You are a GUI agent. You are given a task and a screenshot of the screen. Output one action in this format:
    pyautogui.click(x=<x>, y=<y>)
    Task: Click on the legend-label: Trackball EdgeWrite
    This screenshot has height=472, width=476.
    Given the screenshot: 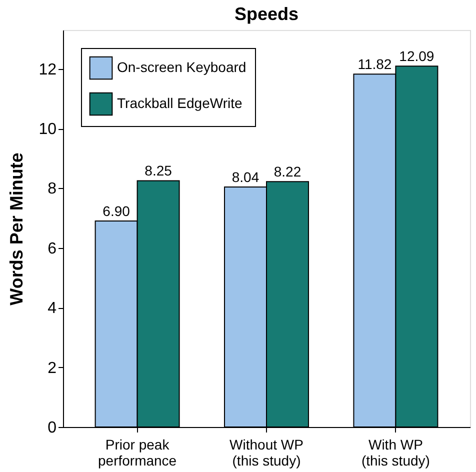 What is the action you would take?
    pyautogui.click(x=179, y=103)
    